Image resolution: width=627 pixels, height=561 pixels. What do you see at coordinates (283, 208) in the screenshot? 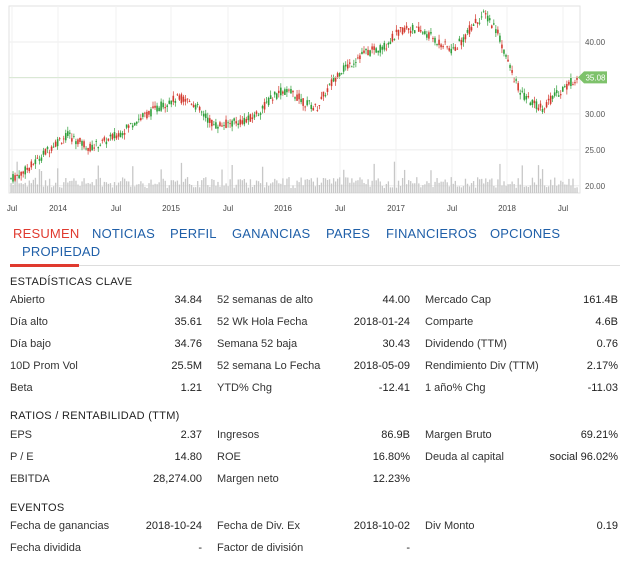
I see `x-tick-label: 2016` at bounding box center [283, 208].